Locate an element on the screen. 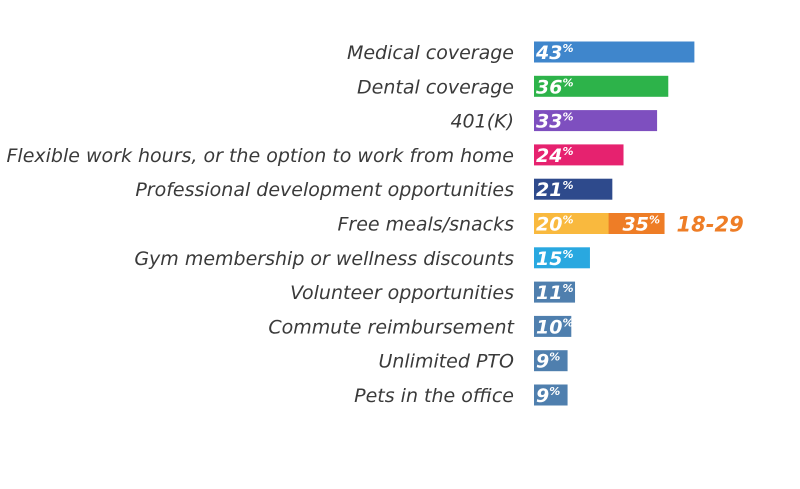 This screenshot has width=800, height=489. category-label: Professional development opportunities is located at coordinates (324, 190).